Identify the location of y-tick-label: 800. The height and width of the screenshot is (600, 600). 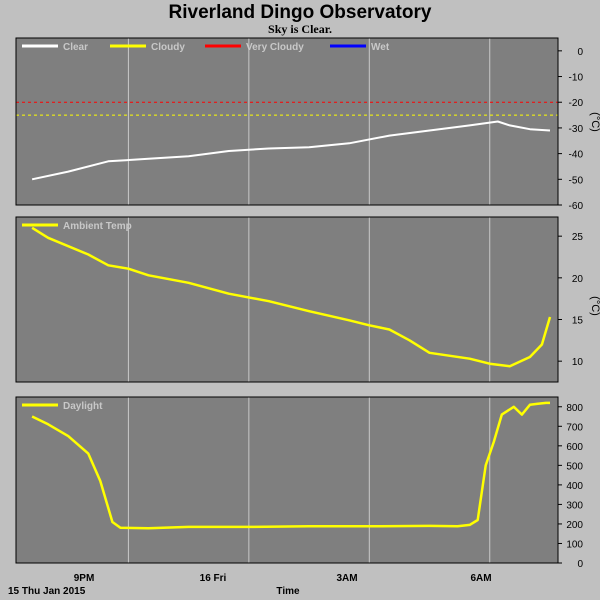
(574, 408).